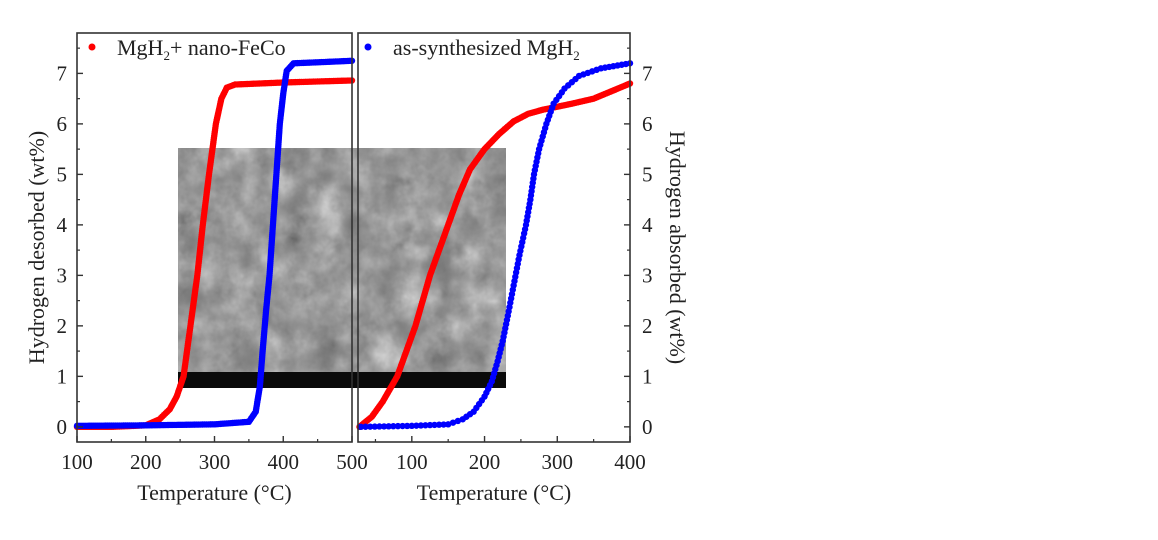 This screenshot has height=540, width=1158. I want to click on legend: MgH2+ nano-FeCo, so click(187, 49).